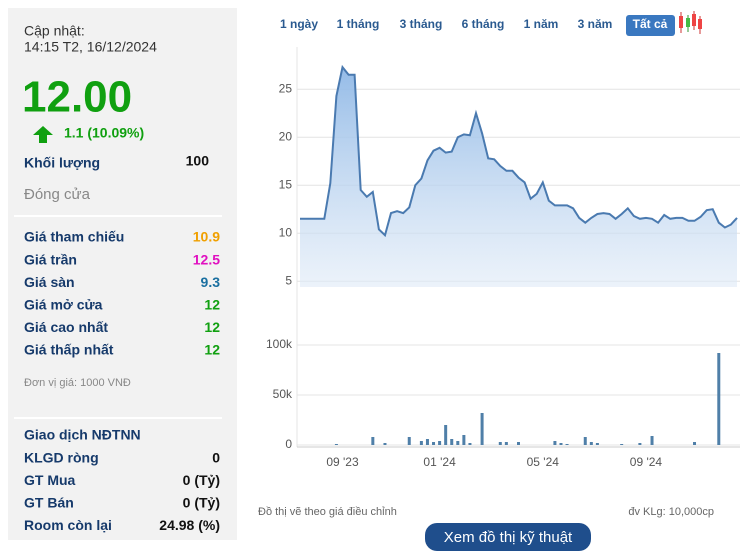 Image resolution: width=752 pixels, height=551 pixels. I want to click on foreign-label: GT Bán, so click(49, 503).